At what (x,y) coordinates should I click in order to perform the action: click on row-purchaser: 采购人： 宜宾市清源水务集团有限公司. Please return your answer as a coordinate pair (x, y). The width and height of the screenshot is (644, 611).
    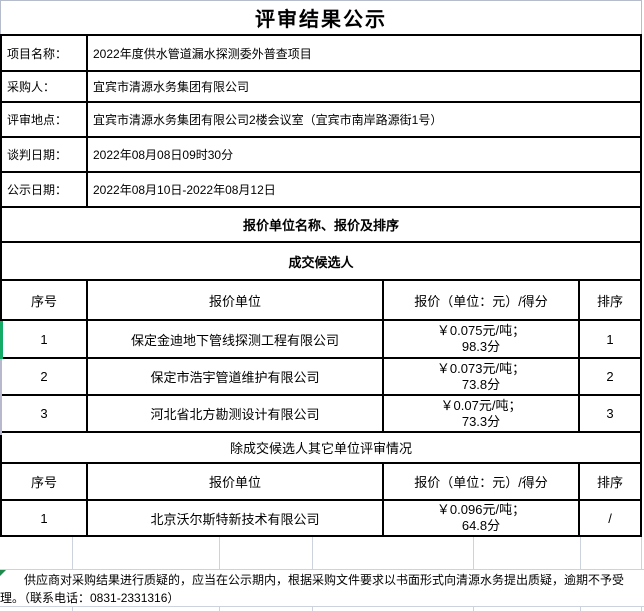
    Looking at the image, I should click on (321, 87).